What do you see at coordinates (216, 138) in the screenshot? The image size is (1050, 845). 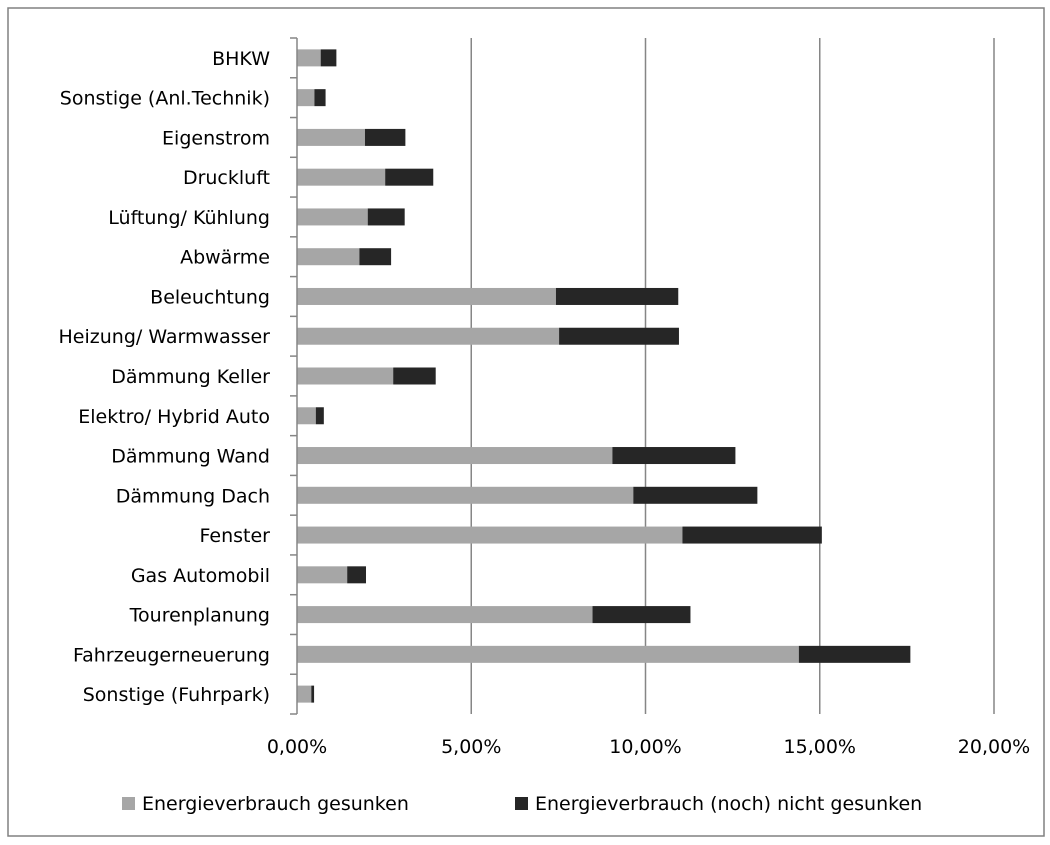 I see `category-label: Eigenstrom` at bounding box center [216, 138].